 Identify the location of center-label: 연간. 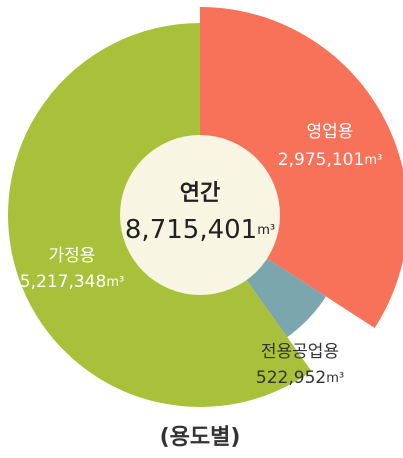
(200, 193).